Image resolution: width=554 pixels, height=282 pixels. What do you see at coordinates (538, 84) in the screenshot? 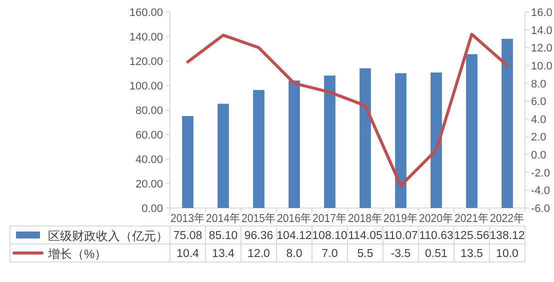
I see `y2-tick-label: 8.0` at bounding box center [538, 84].